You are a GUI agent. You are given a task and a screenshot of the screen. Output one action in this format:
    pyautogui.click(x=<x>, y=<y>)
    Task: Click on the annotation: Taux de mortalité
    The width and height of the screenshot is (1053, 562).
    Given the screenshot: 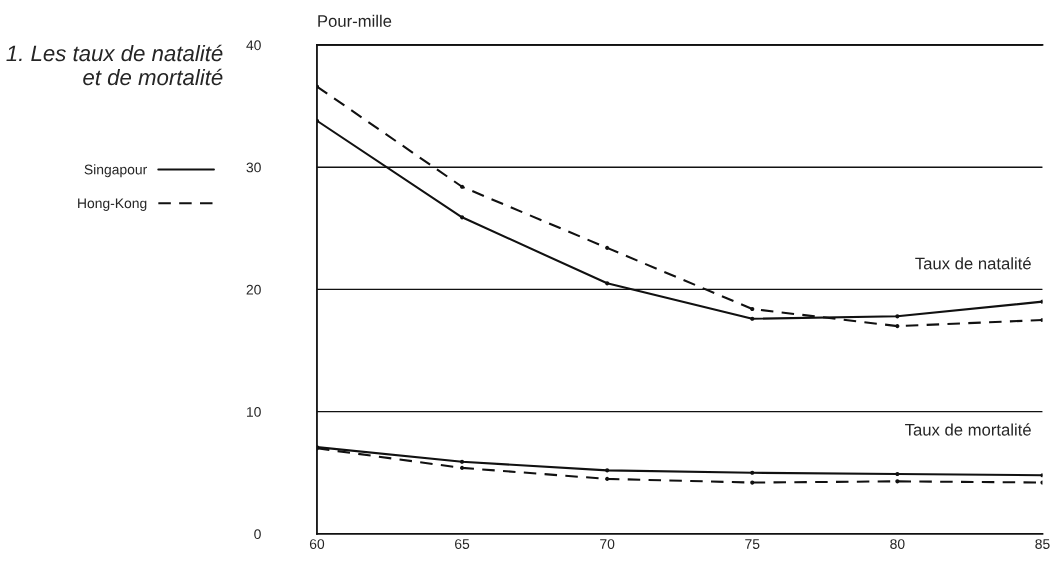 What is the action you would take?
    pyautogui.click(x=968, y=429)
    